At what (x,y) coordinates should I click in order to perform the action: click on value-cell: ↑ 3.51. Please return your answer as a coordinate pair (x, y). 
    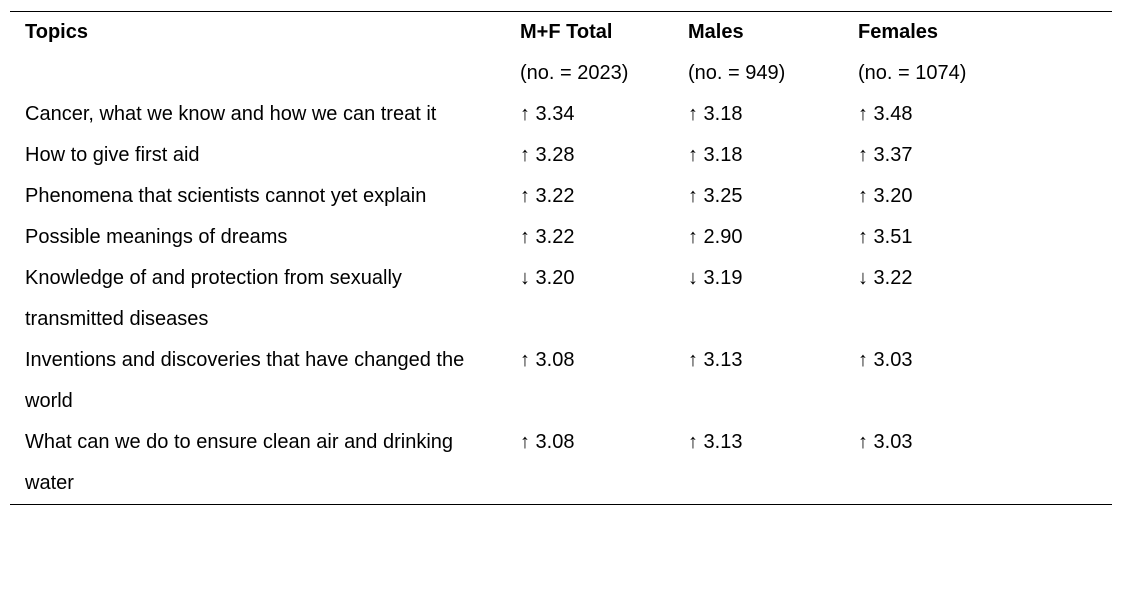
    Looking at the image, I should click on (985, 237).